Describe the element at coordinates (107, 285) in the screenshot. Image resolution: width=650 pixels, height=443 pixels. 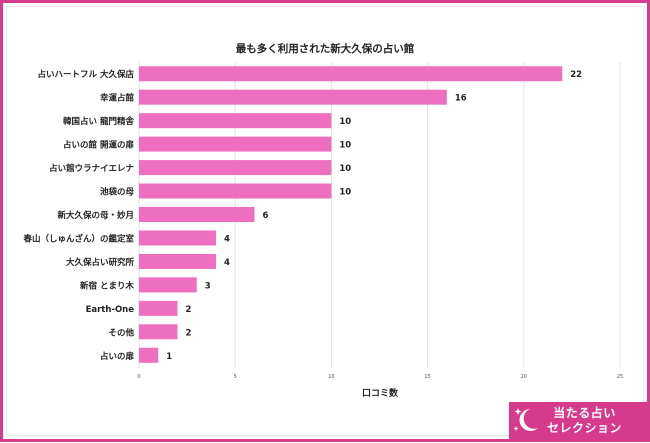
I see `category-label: 新宿 とまり木` at that location.